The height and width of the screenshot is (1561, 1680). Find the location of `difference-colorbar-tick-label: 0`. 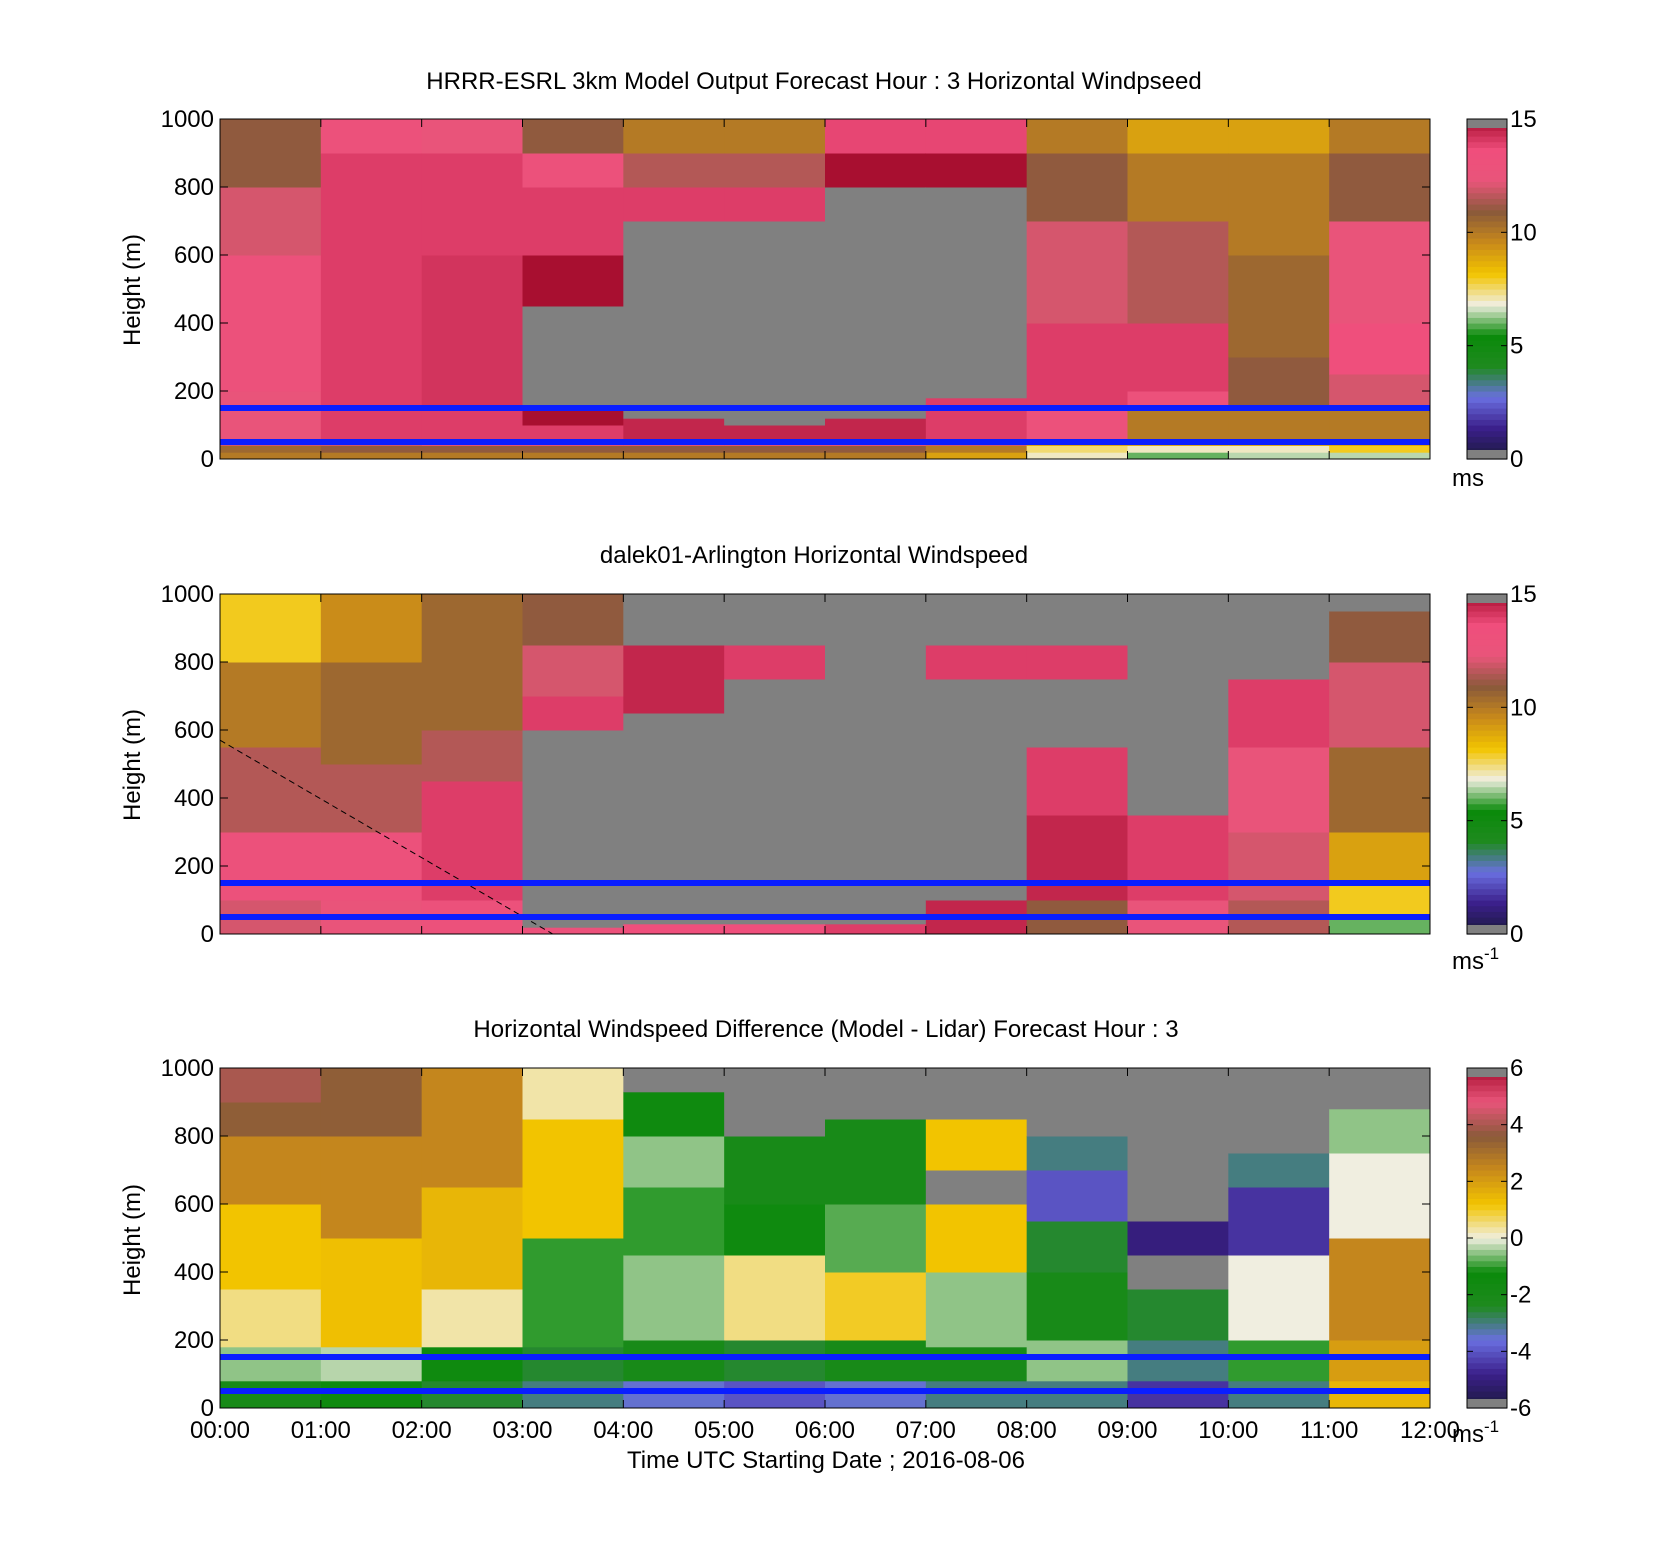

difference-colorbar-tick-label: 0 is located at coordinates (1516, 1238).